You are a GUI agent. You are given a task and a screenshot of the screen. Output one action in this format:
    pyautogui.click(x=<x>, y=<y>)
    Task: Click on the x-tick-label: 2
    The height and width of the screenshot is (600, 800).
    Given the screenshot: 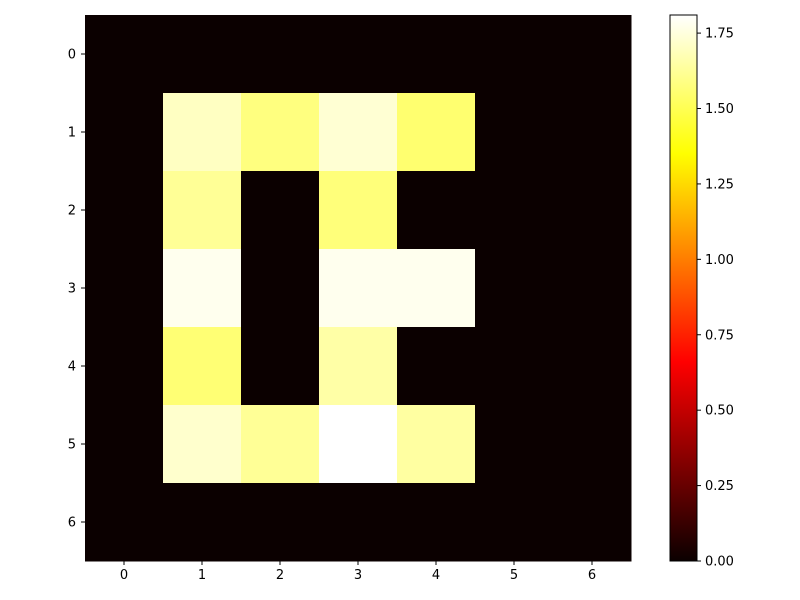 What is the action you would take?
    pyautogui.click(x=280, y=575)
    